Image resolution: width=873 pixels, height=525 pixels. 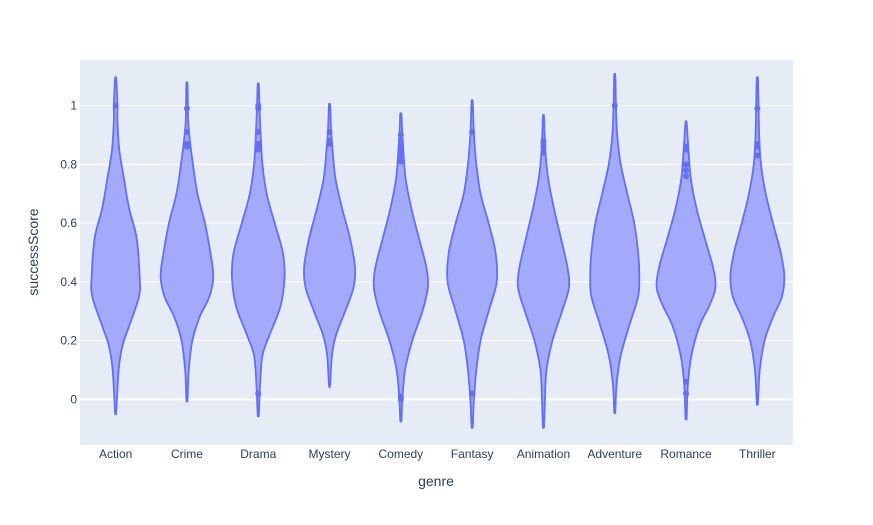 I want to click on y-tick-label: 1, so click(x=73, y=106).